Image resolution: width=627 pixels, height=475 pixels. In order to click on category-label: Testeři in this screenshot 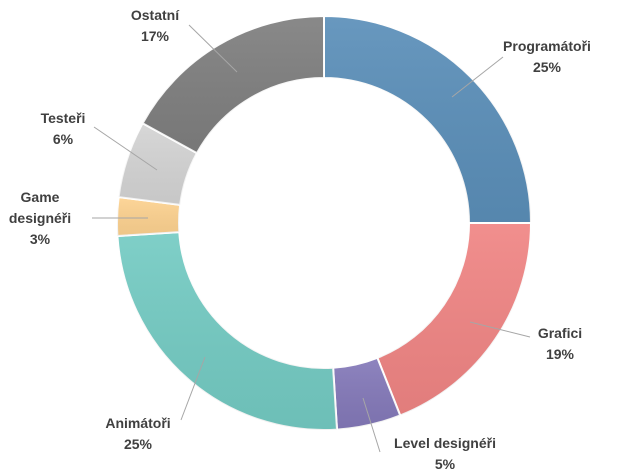, I will do `click(63, 118)`.